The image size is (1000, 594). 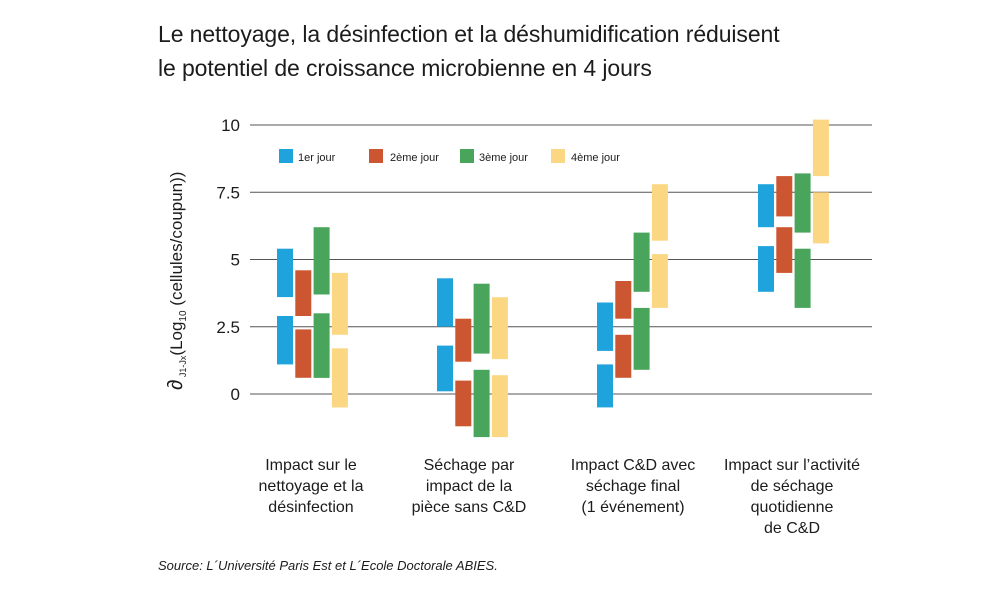 I want to click on bar-g3-s4-low, so click(x=659, y=281).